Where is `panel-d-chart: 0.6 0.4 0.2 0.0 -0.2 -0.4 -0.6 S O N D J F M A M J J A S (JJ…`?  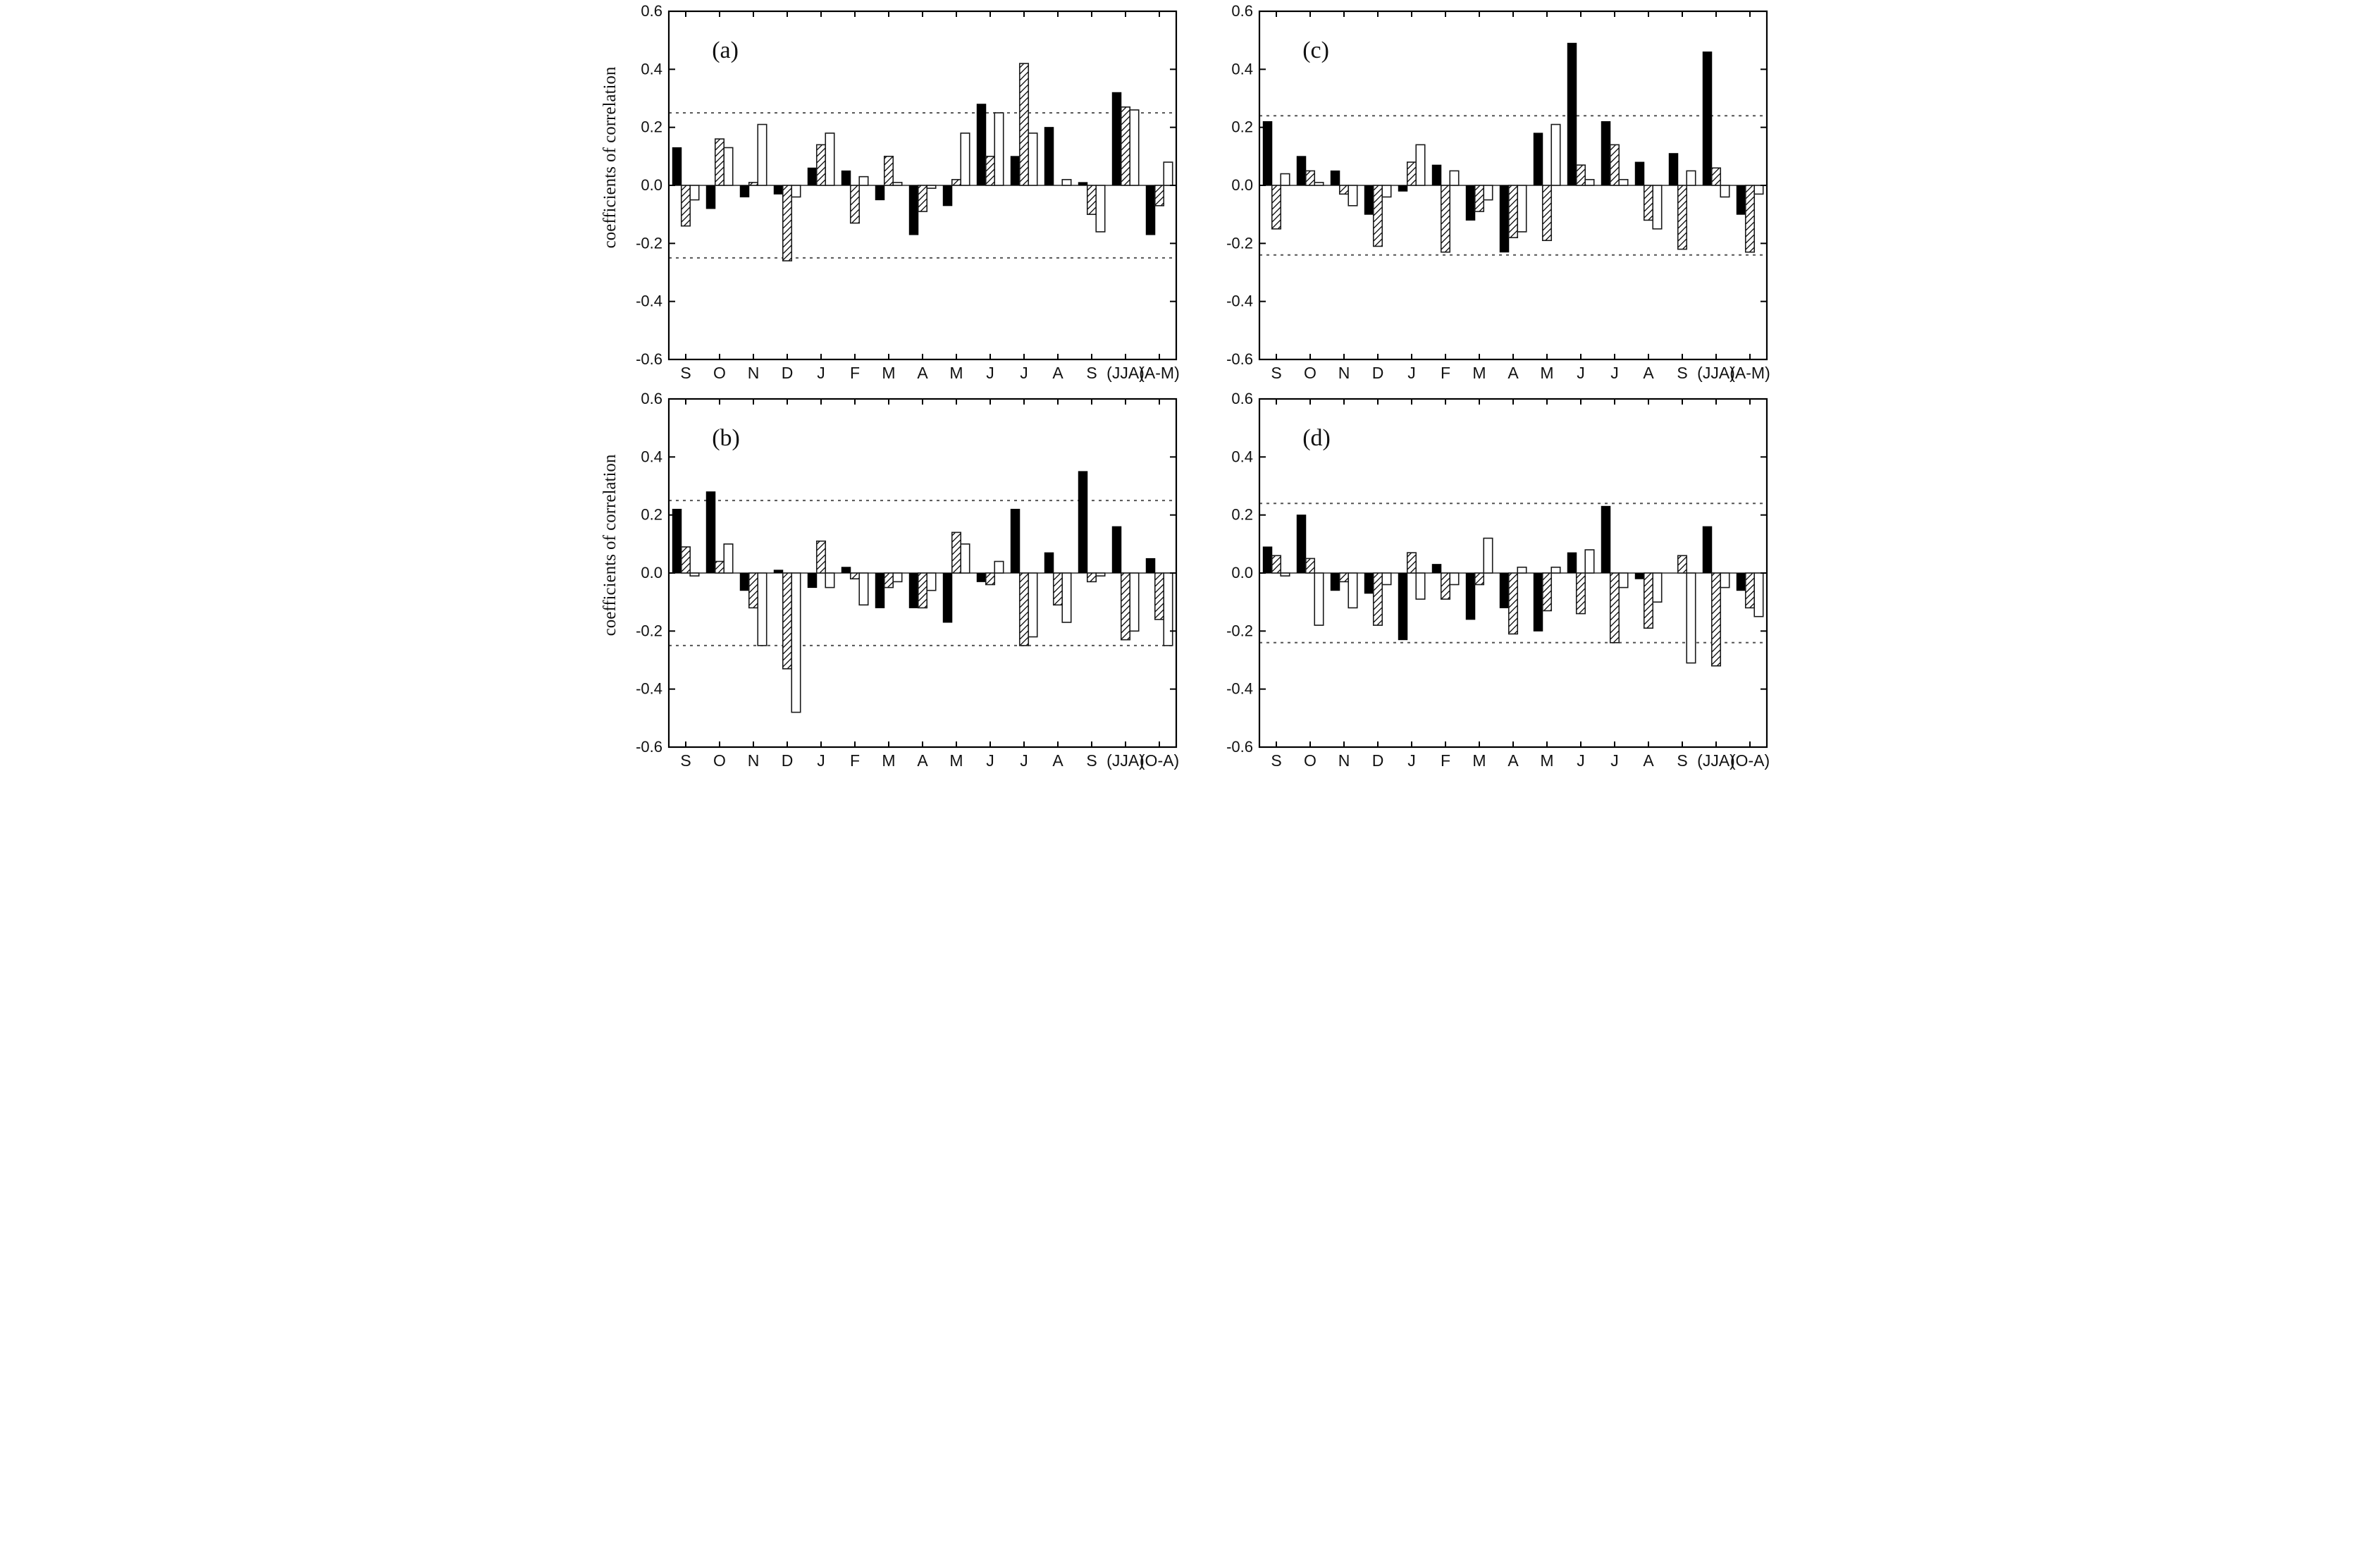 panel-d-chart: 0.6 0.4 0.2 0.0 -0.2 -0.4 -0.6 S O N D J F M A M J J A S (JJ… is located at coordinates (1484, 583).